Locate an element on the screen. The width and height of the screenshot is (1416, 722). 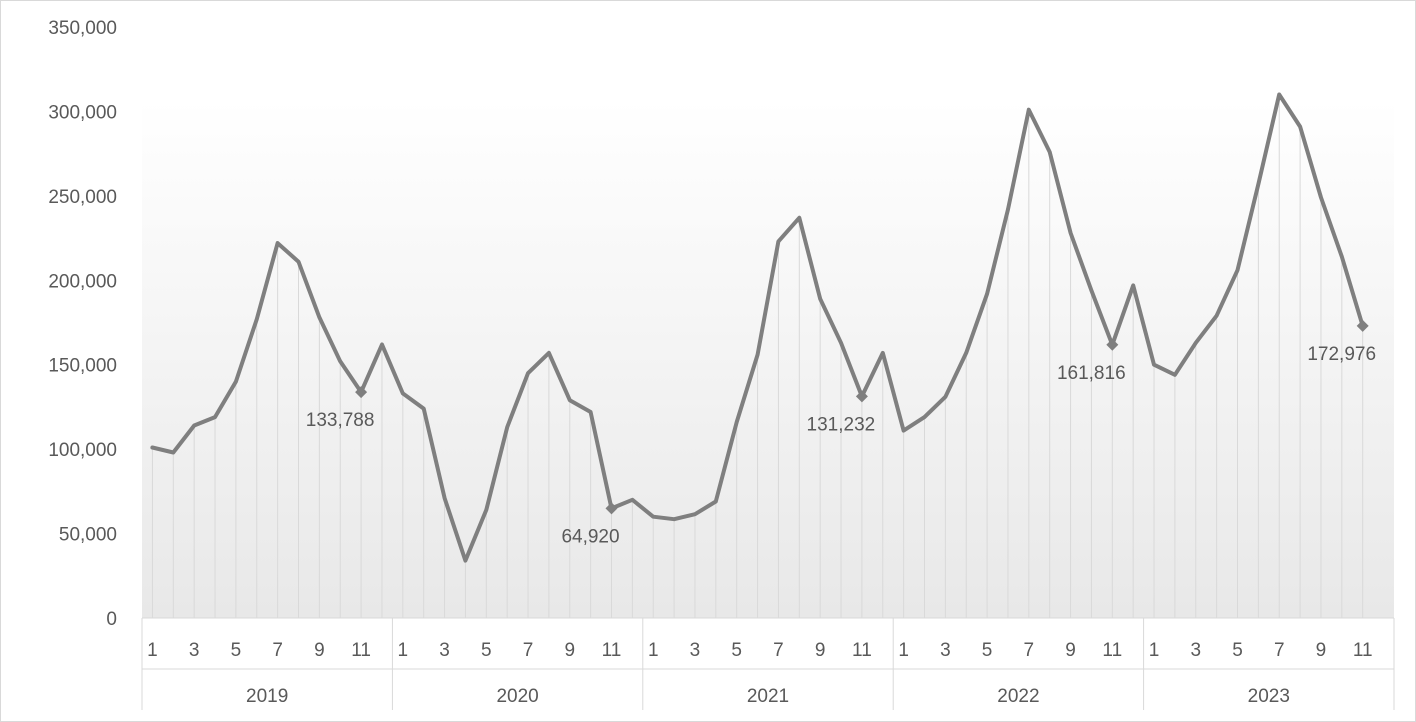
data-label: 161,816 is located at coordinates (1091, 373).